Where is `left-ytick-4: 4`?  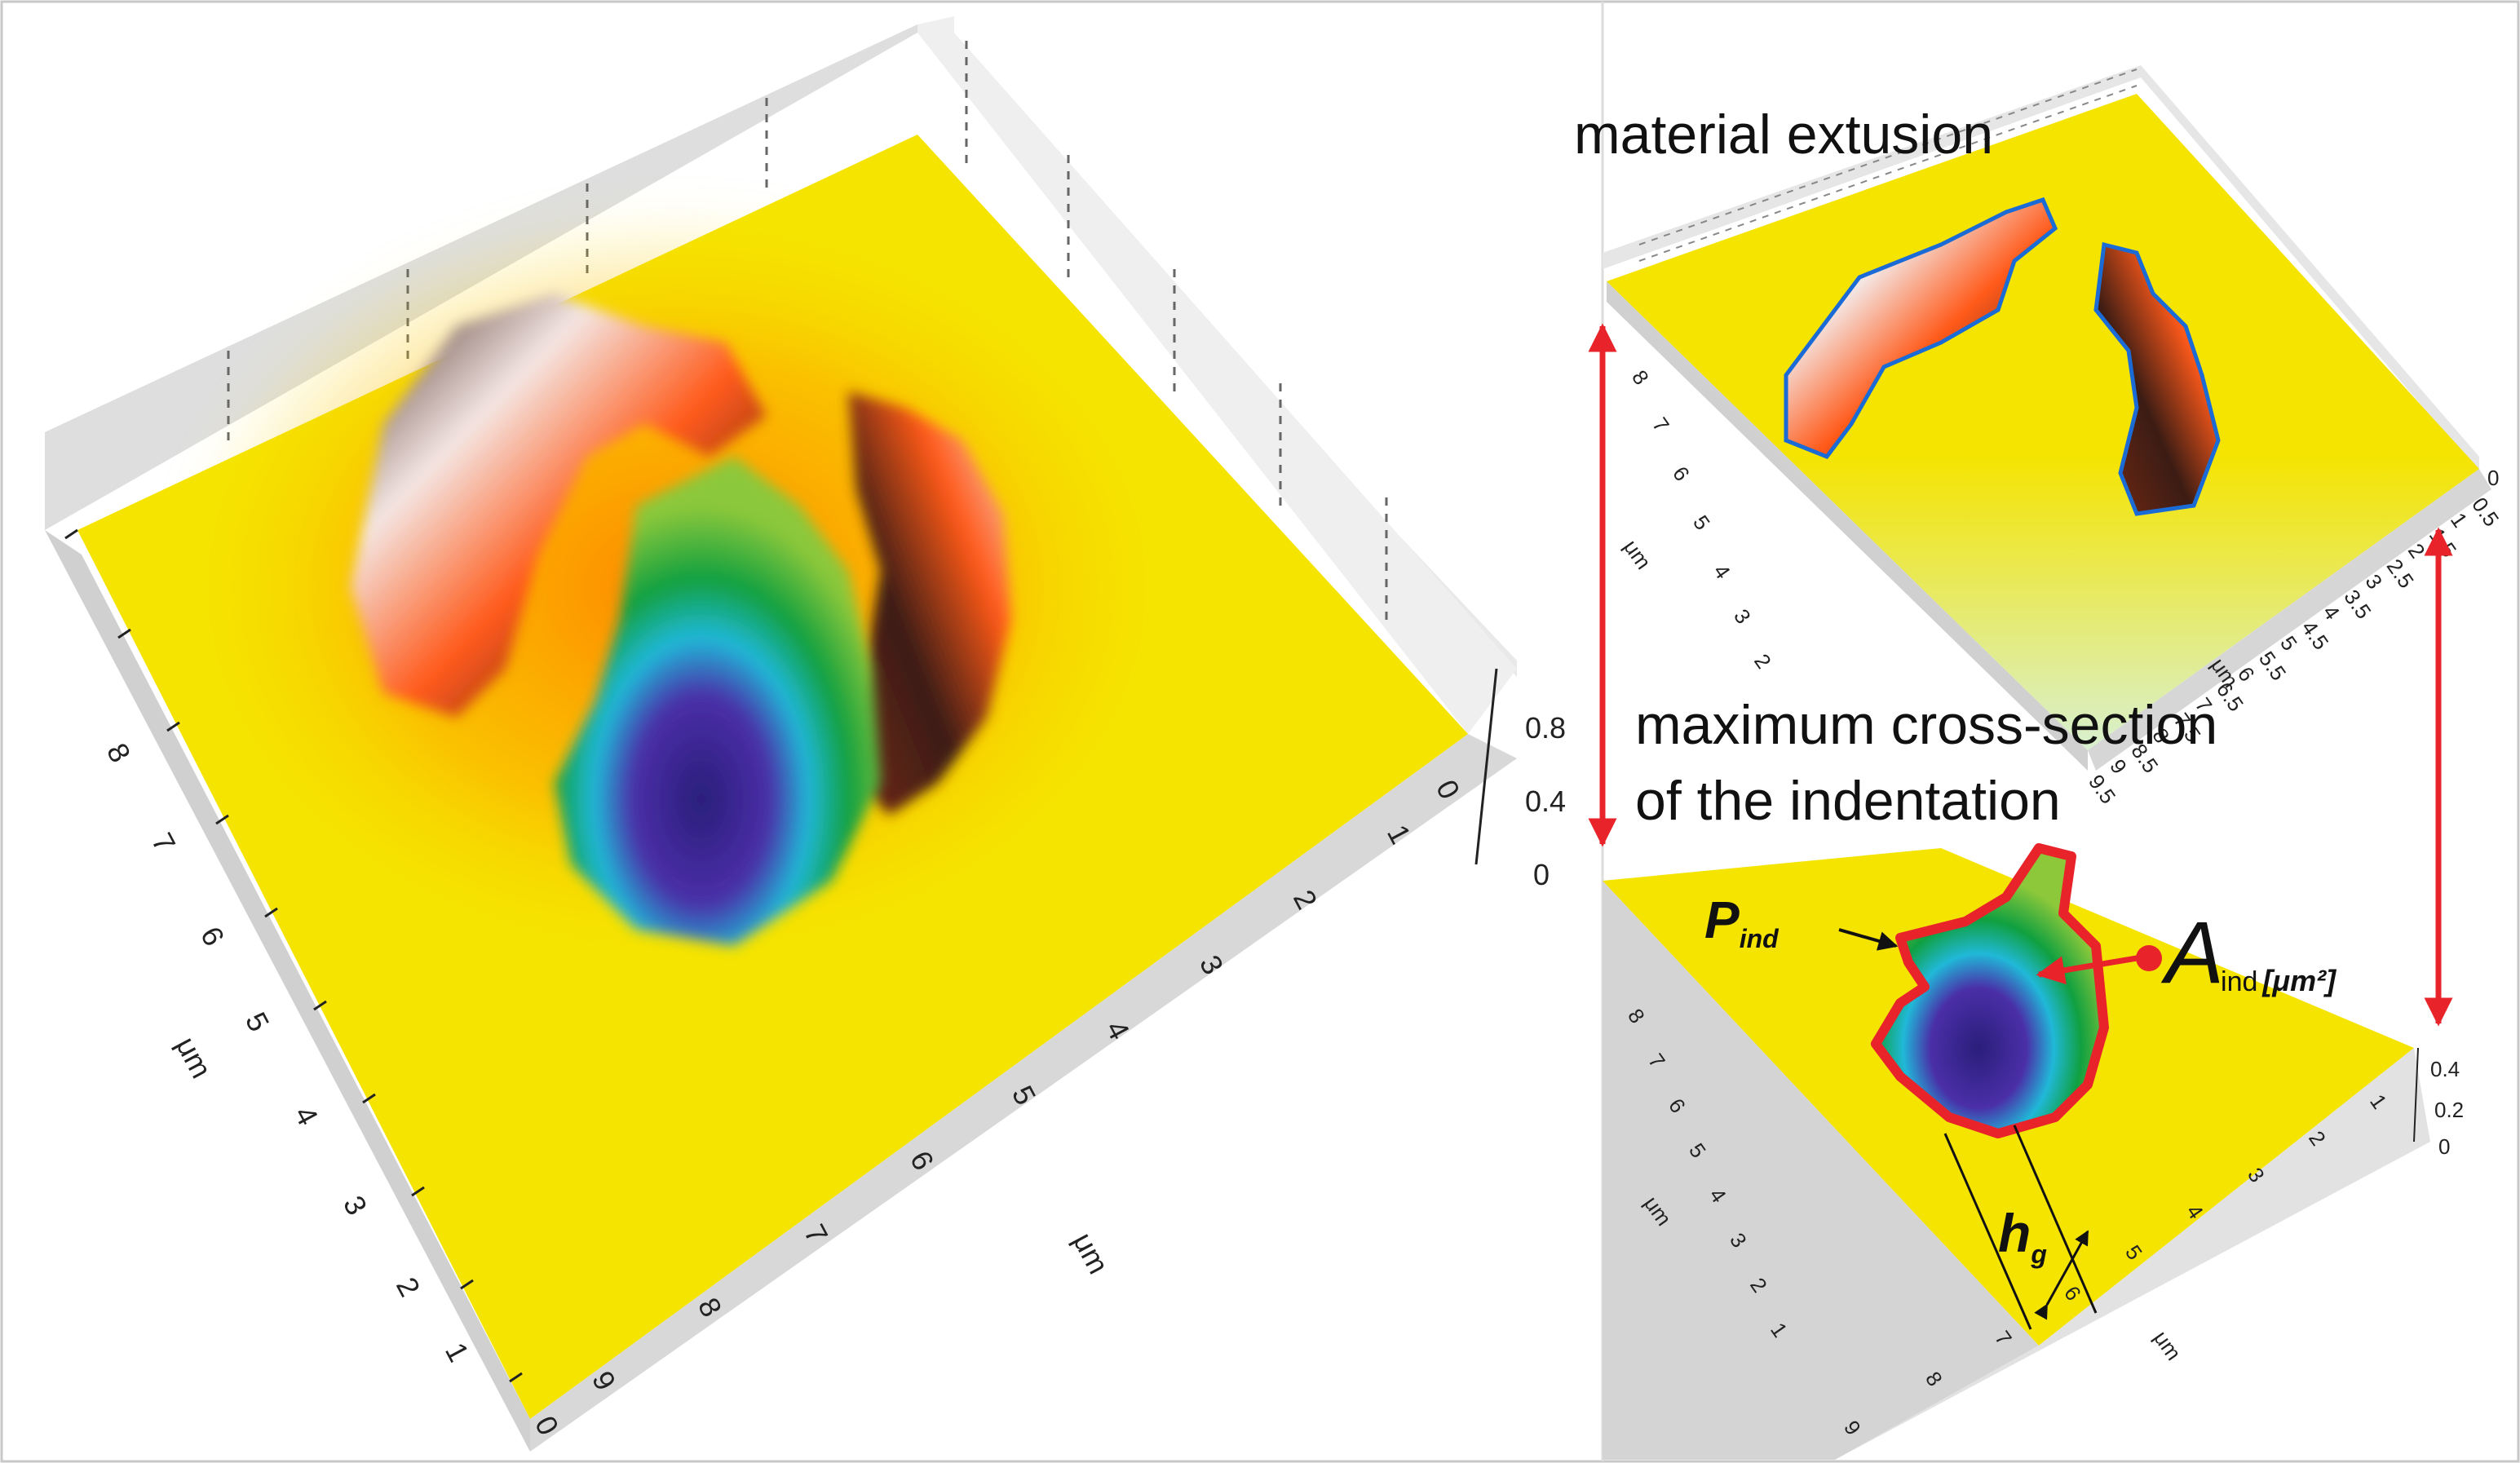 left-ytick-4: 4 is located at coordinates (306, 1116).